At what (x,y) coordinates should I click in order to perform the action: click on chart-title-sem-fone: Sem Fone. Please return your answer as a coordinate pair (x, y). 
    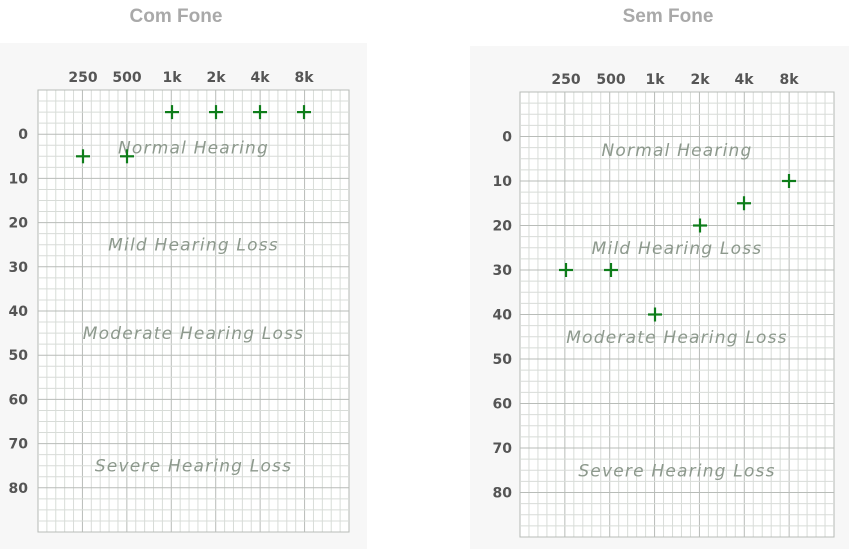
    Looking at the image, I should click on (668, 16).